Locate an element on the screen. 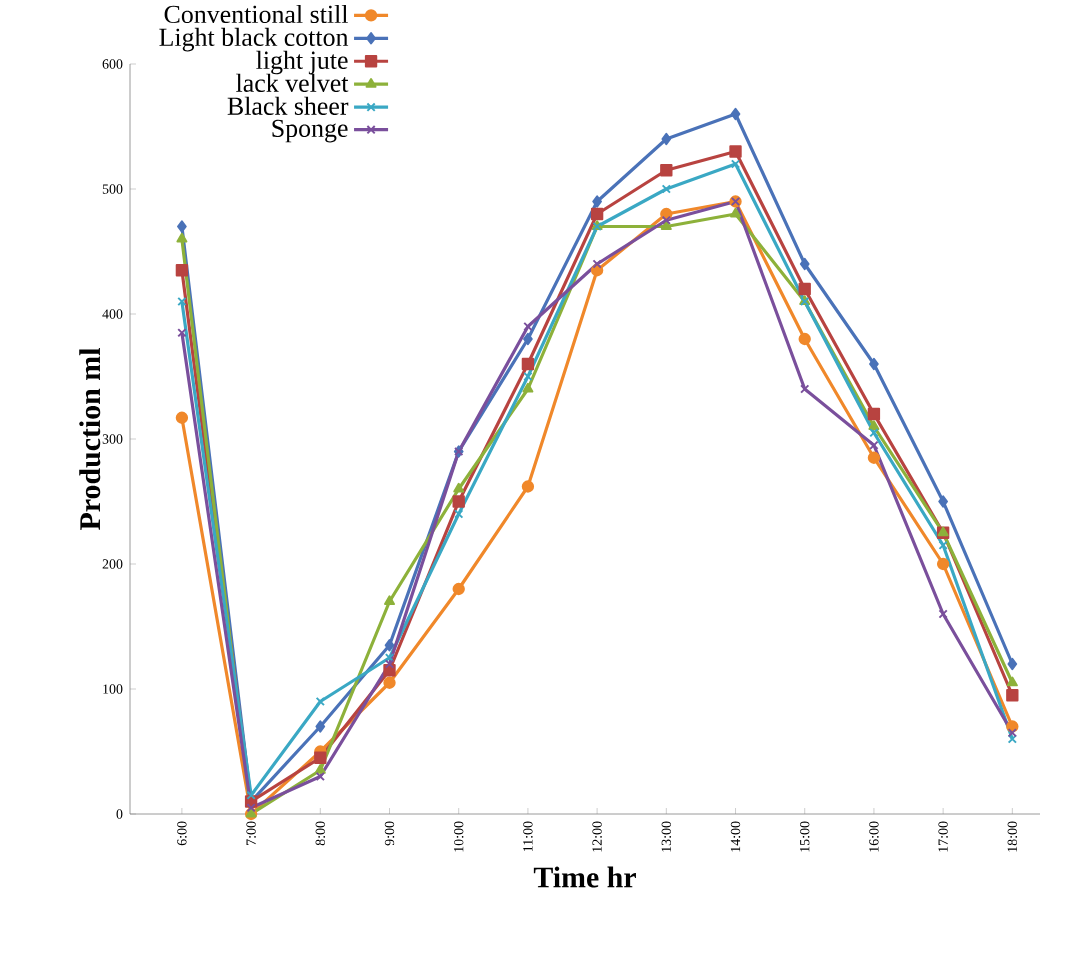 Image resolution: width=1070 pixels, height=968 pixels. legend-label: Sponge is located at coordinates (310, 131).